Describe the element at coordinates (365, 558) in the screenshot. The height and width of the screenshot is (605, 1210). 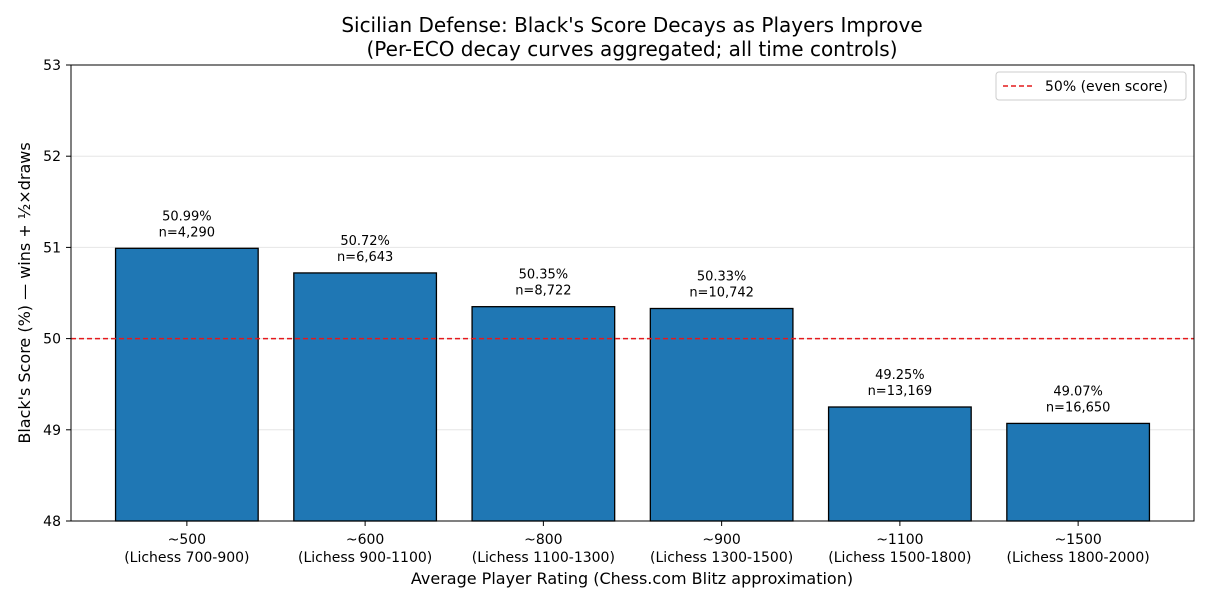
I see `x-tick-sublabel: (Lichess 900-1100)` at that location.